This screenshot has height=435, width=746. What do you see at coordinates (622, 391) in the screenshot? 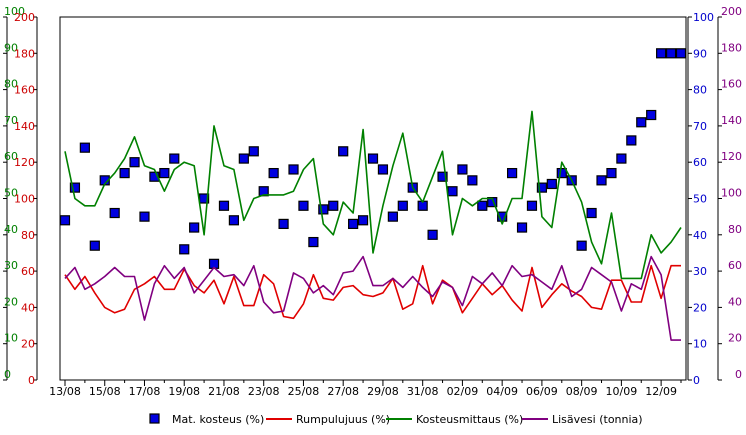
I see `x-tick-label: 10/09` at bounding box center [622, 391].